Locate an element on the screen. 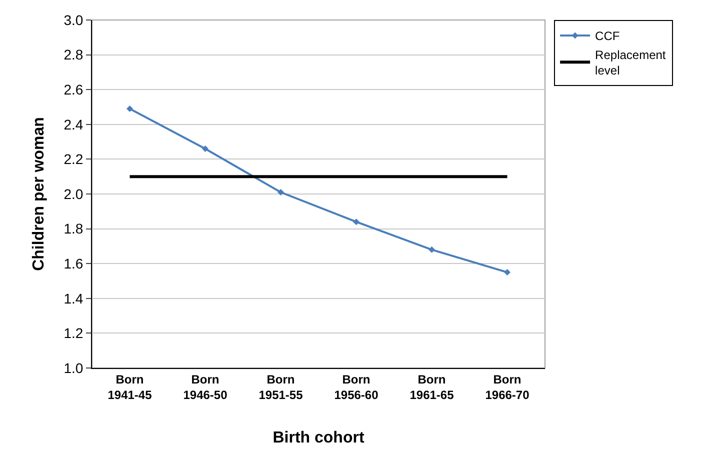  y-tick-label: 2.6 is located at coordinates (74, 90).